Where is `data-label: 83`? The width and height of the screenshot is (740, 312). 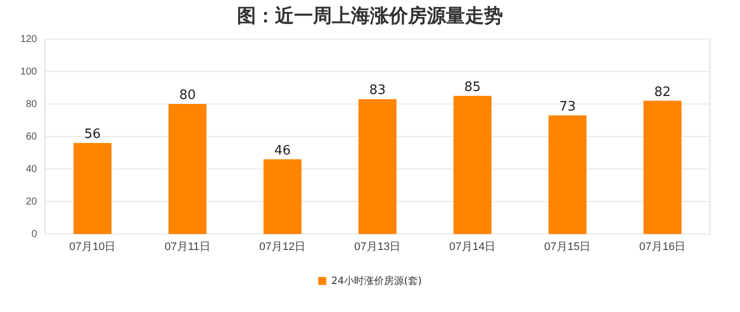
data-label: 83 is located at coordinates (377, 90).